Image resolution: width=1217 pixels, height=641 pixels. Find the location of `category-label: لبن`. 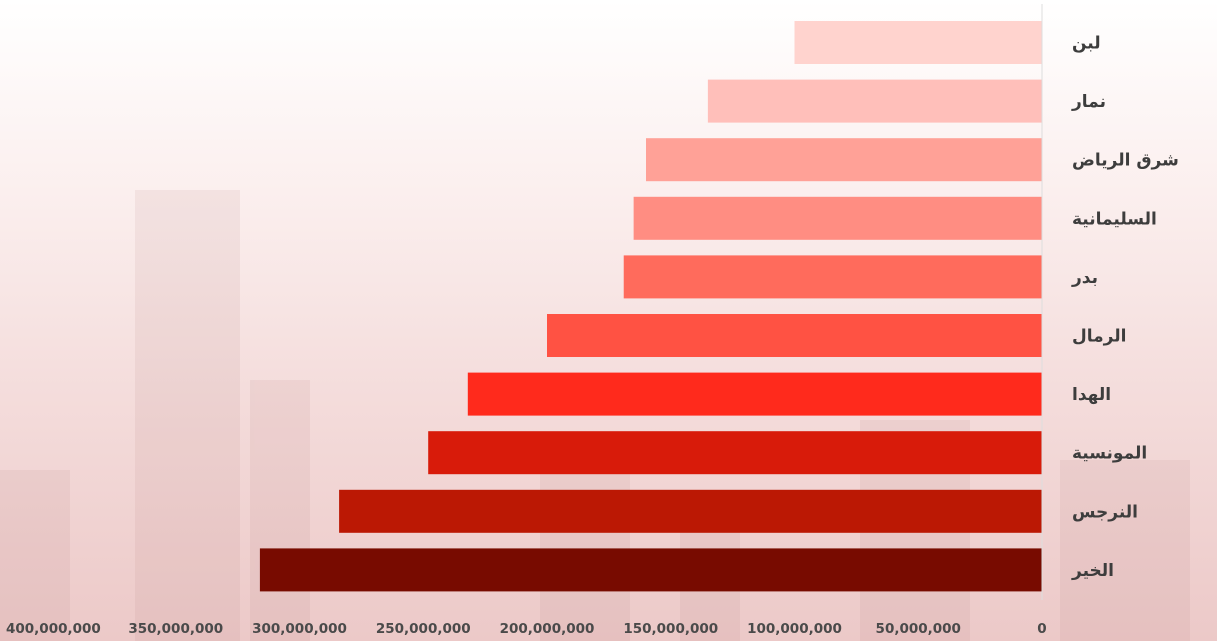

category-label: لبن is located at coordinates (1086, 44).